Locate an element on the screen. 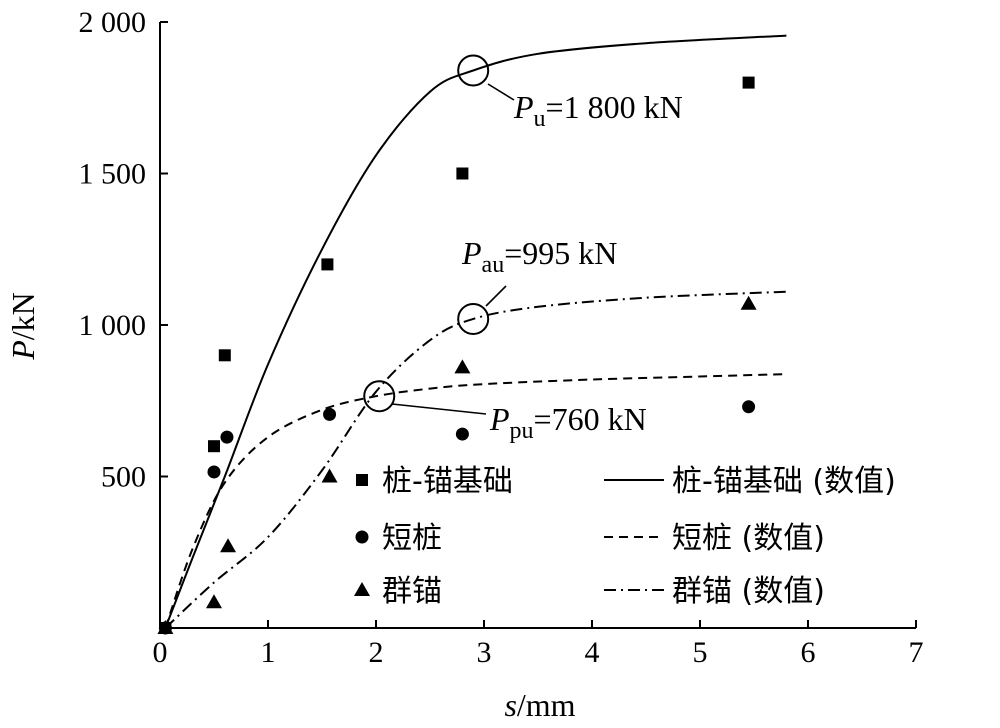 The height and width of the screenshot is (728, 1000). annotation-label: Pu=1 800 kN is located at coordinates (598, 110).